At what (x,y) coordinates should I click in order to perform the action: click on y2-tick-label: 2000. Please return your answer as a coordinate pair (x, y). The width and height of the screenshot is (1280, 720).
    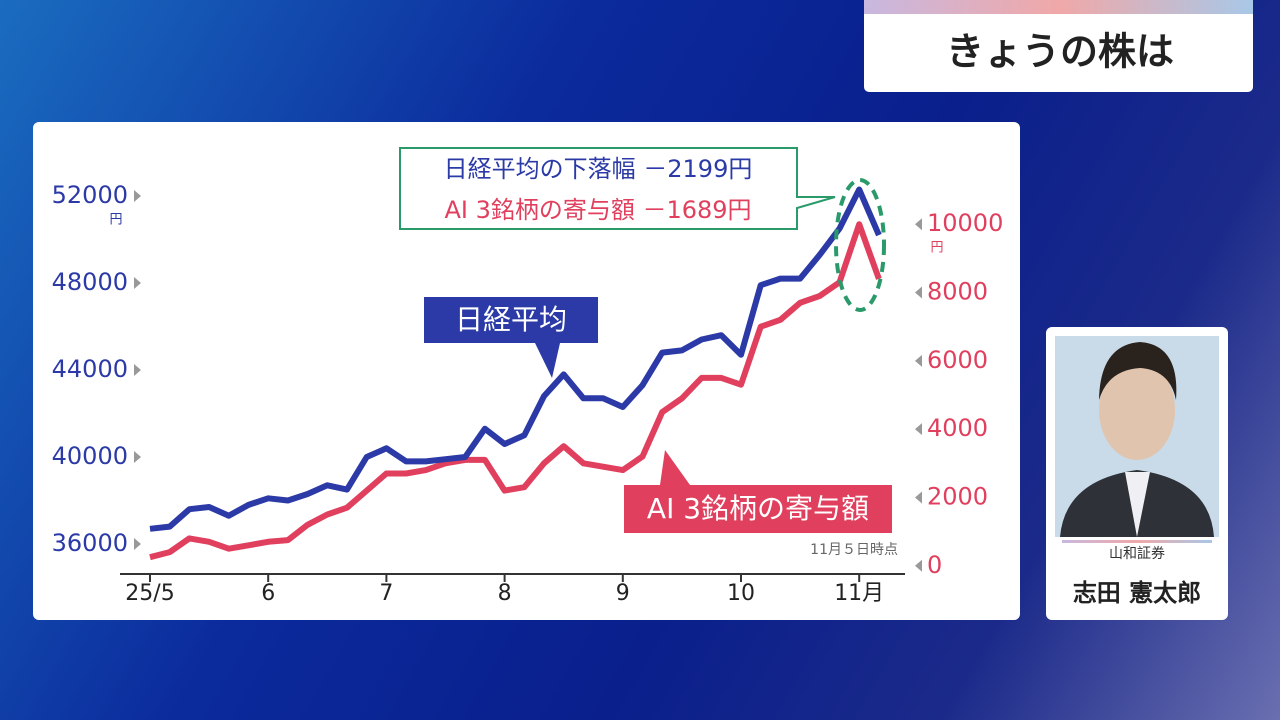
    Looking at the image, I should click on (957, 496).